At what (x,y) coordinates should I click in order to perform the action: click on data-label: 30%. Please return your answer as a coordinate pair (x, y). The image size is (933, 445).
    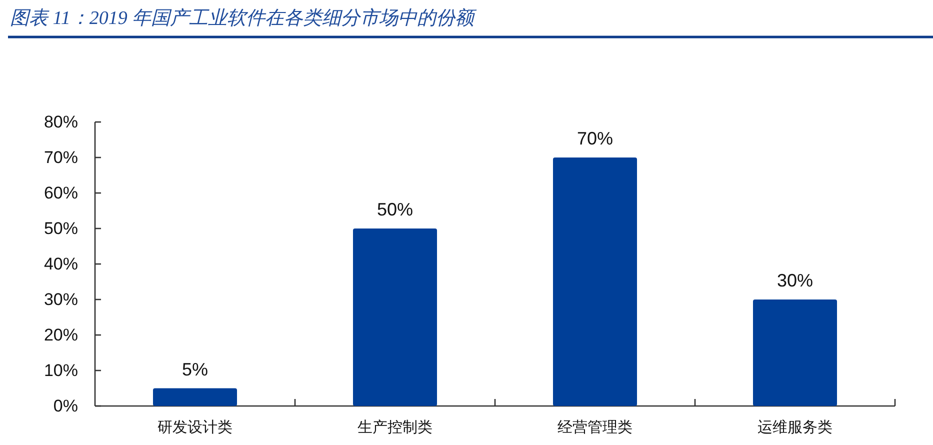
    Looking at the image, I should click on (795, 280).